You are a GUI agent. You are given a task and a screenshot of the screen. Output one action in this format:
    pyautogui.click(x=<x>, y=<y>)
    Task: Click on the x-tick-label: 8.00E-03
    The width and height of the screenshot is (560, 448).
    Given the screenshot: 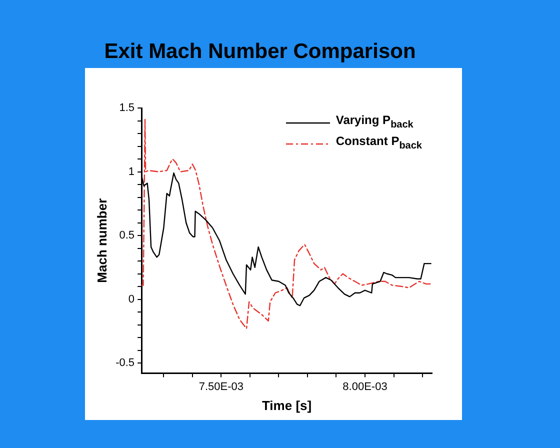 What is the action you would take?
    pyautogui.click(x=365, y=386)
    